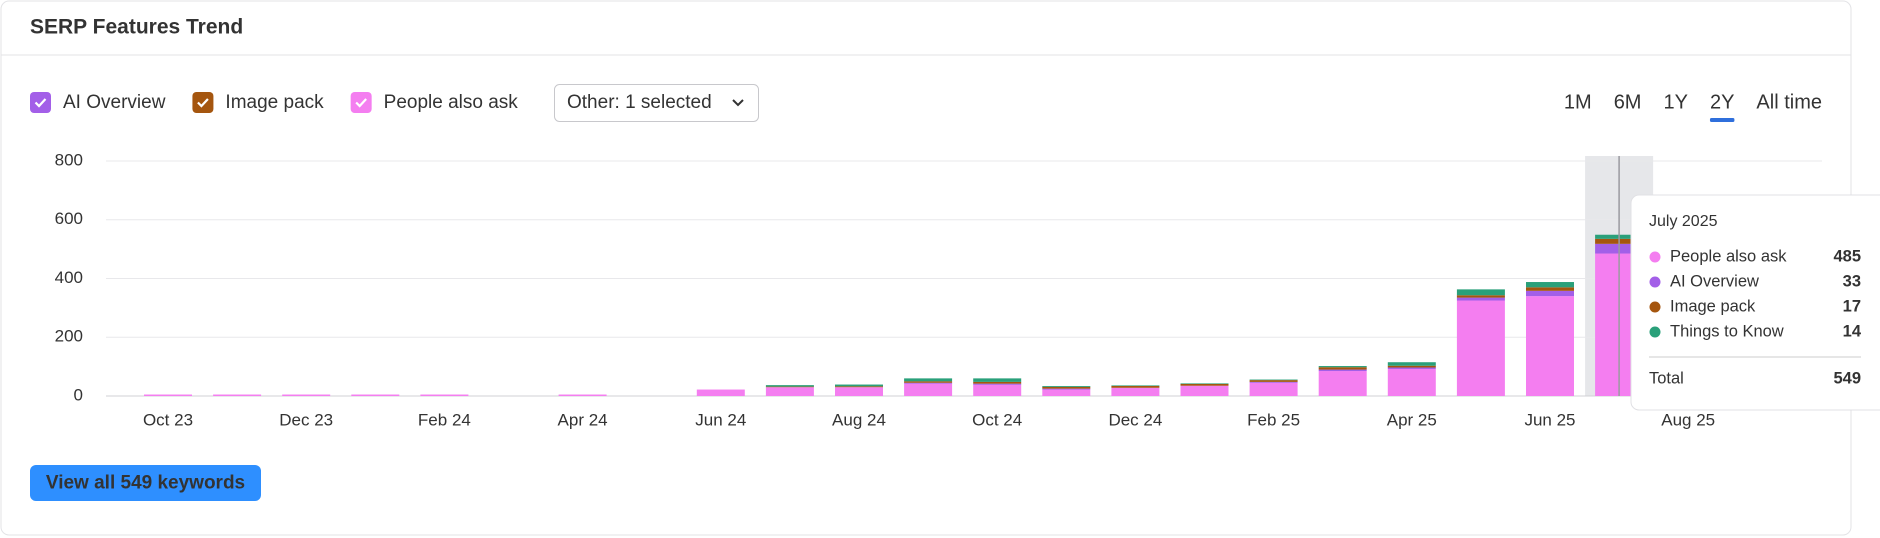 This screenshot has width=1880, height=538. What do you see at coordinates (1578, 102) in the screenshot?
I see `range-button: 1M` at bounding box center [1578, 102].